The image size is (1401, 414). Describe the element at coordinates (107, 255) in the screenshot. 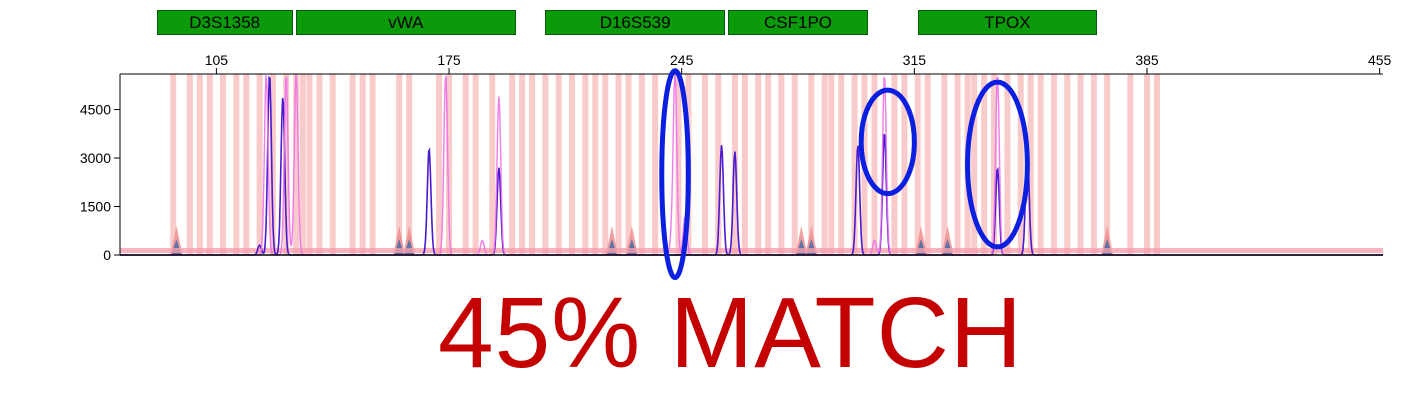

I see `y-tick-label: 0` at that location.